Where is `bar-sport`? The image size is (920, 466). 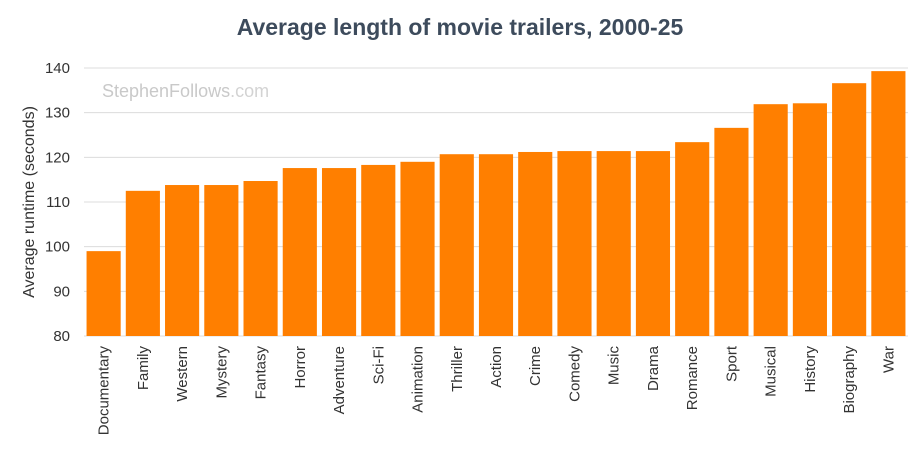 bar-sport is located at coordinates (731, 231).